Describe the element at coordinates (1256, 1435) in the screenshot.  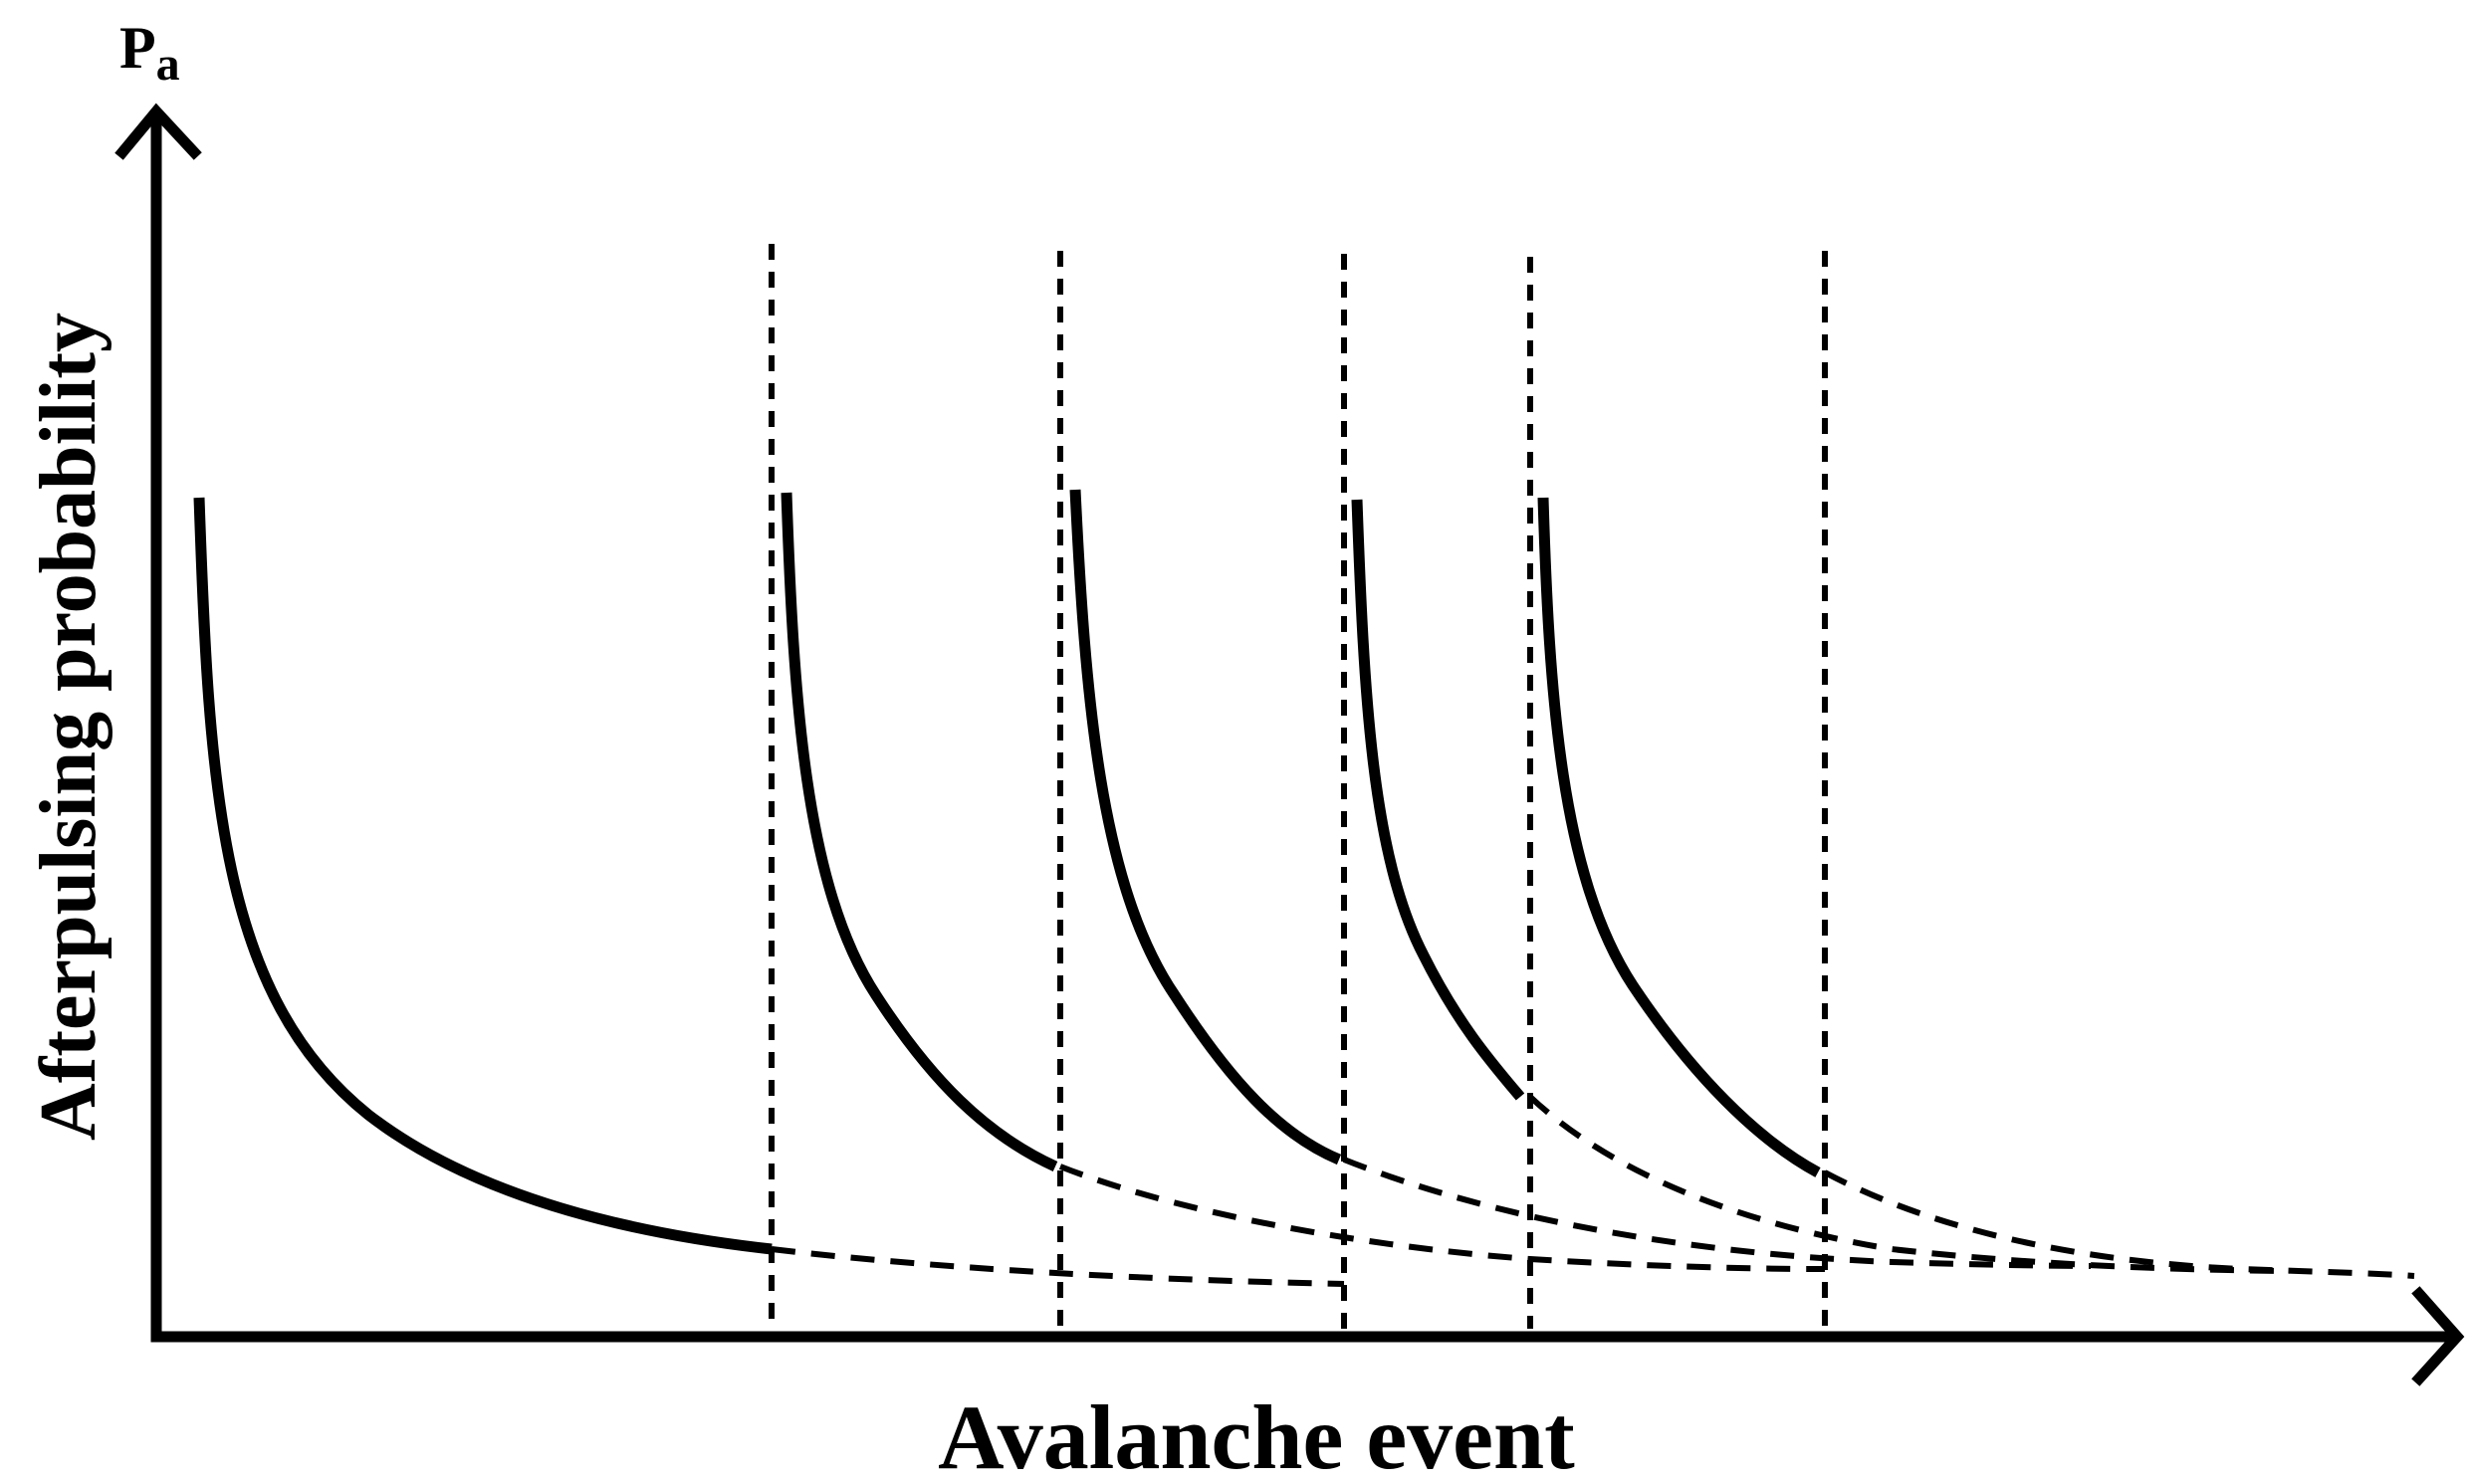
I see `x-axis-label: Avalanche event` at that location.